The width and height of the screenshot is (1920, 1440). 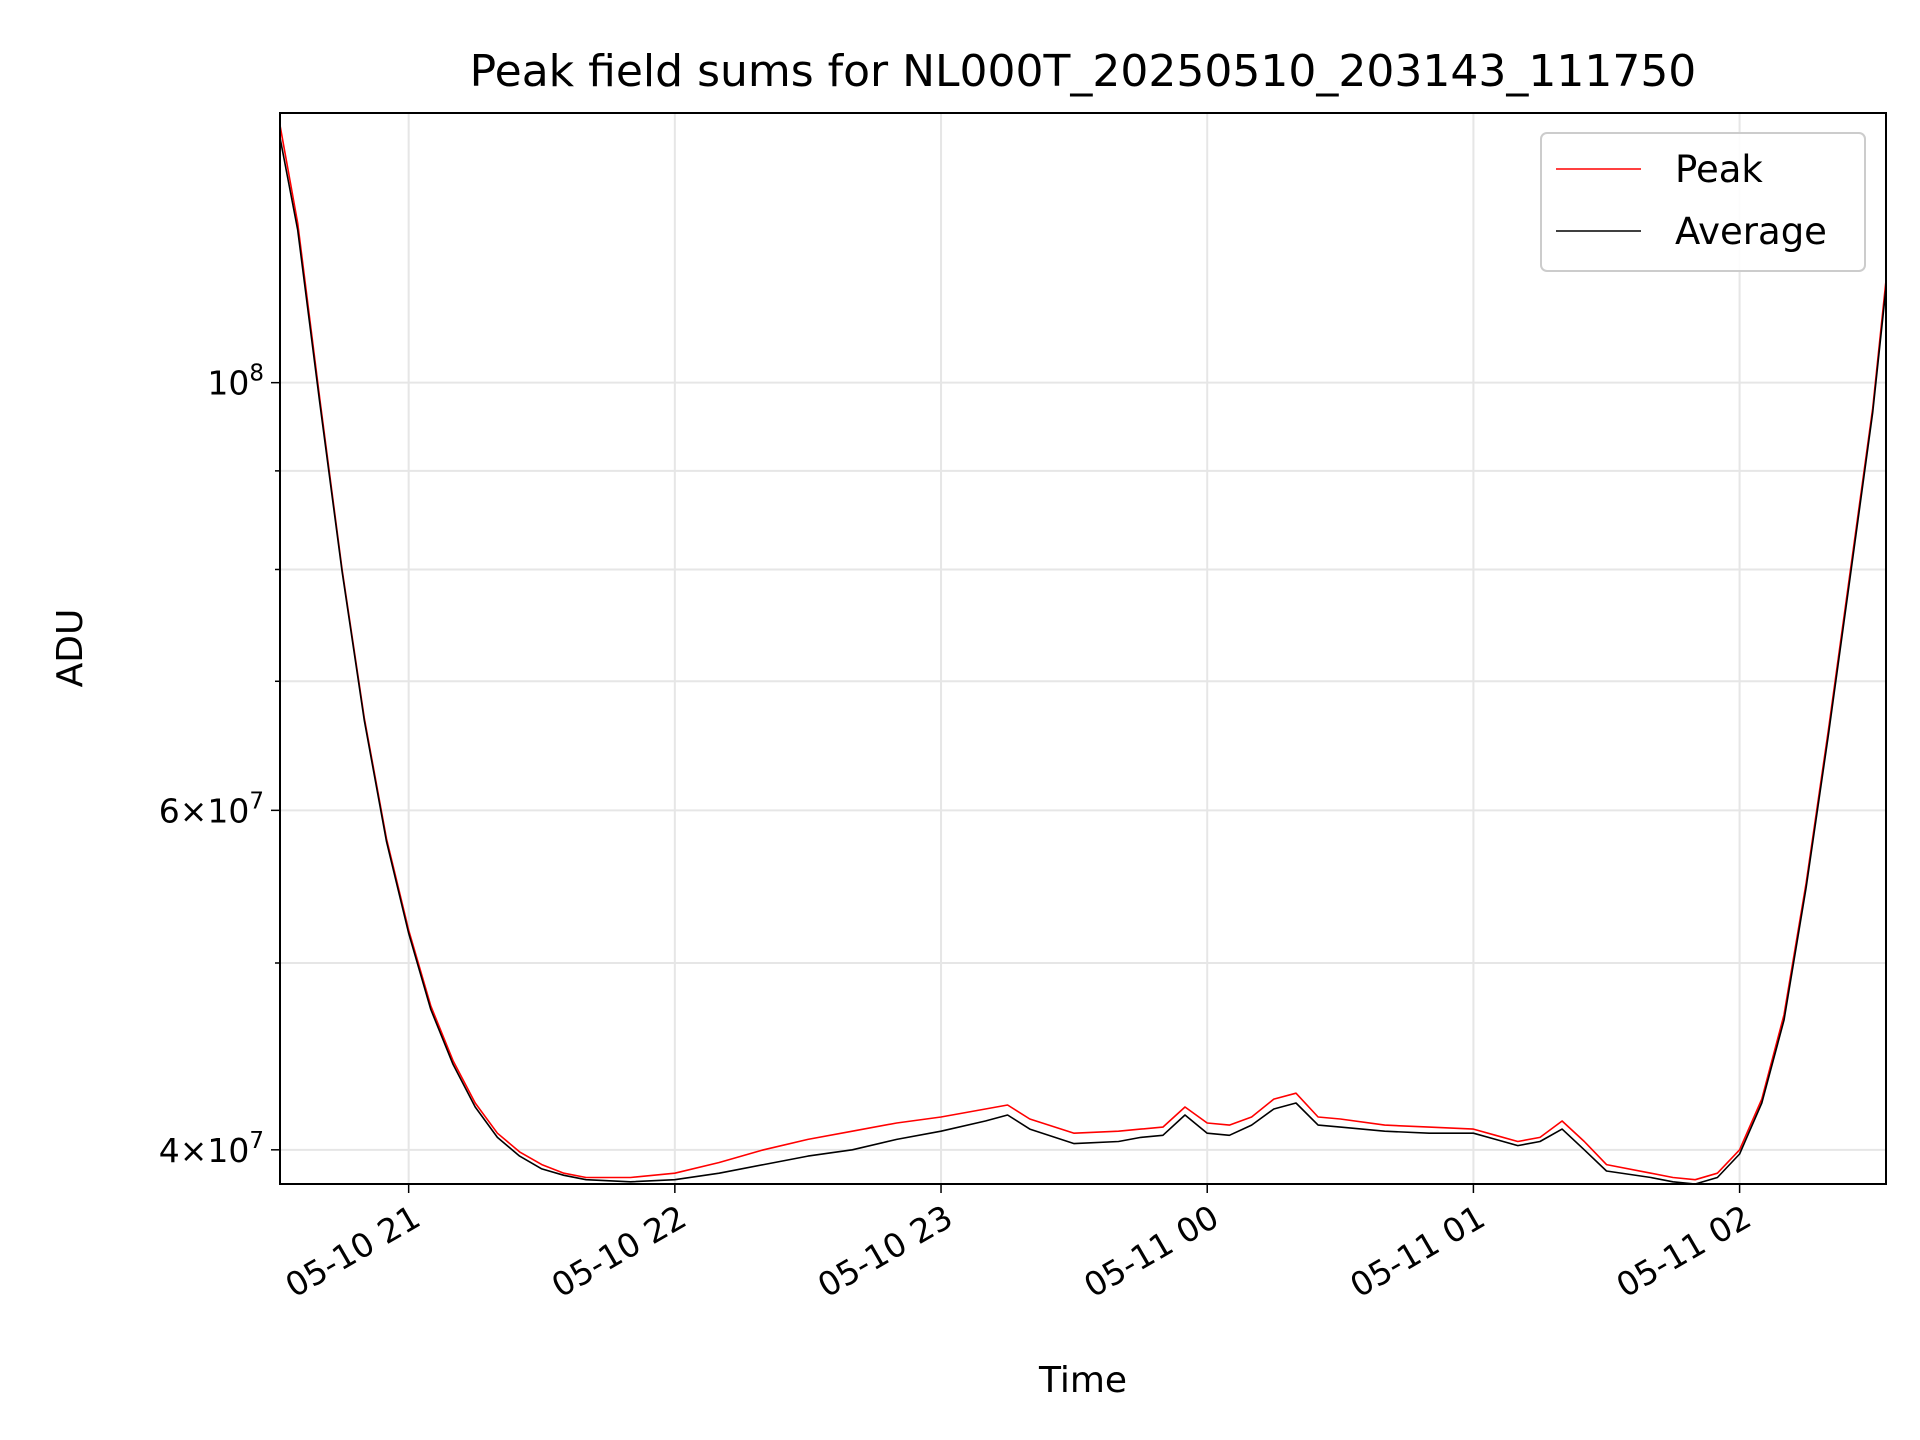 What do you see at coordinates (235, 382) in the screenshot?
I see `y-tick-label: 108` at bounding box center [235, 382].